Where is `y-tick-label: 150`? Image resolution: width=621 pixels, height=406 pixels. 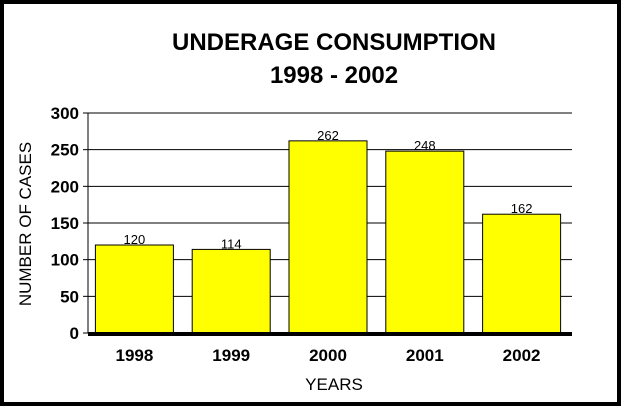
y-tick-label: 150 is located at coordinates (65, 223).